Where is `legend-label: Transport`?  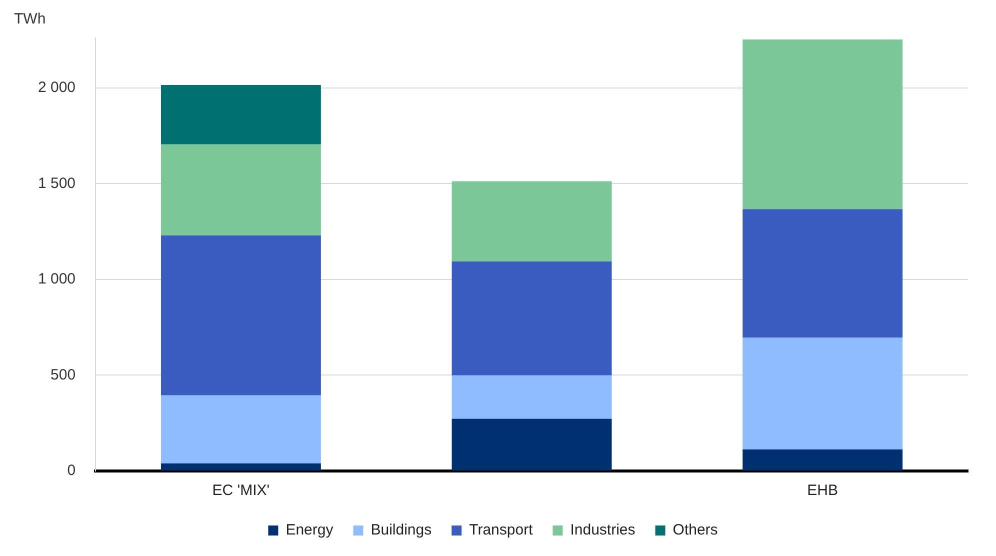 legend-label: Transport is located at coordinates (501, 530).